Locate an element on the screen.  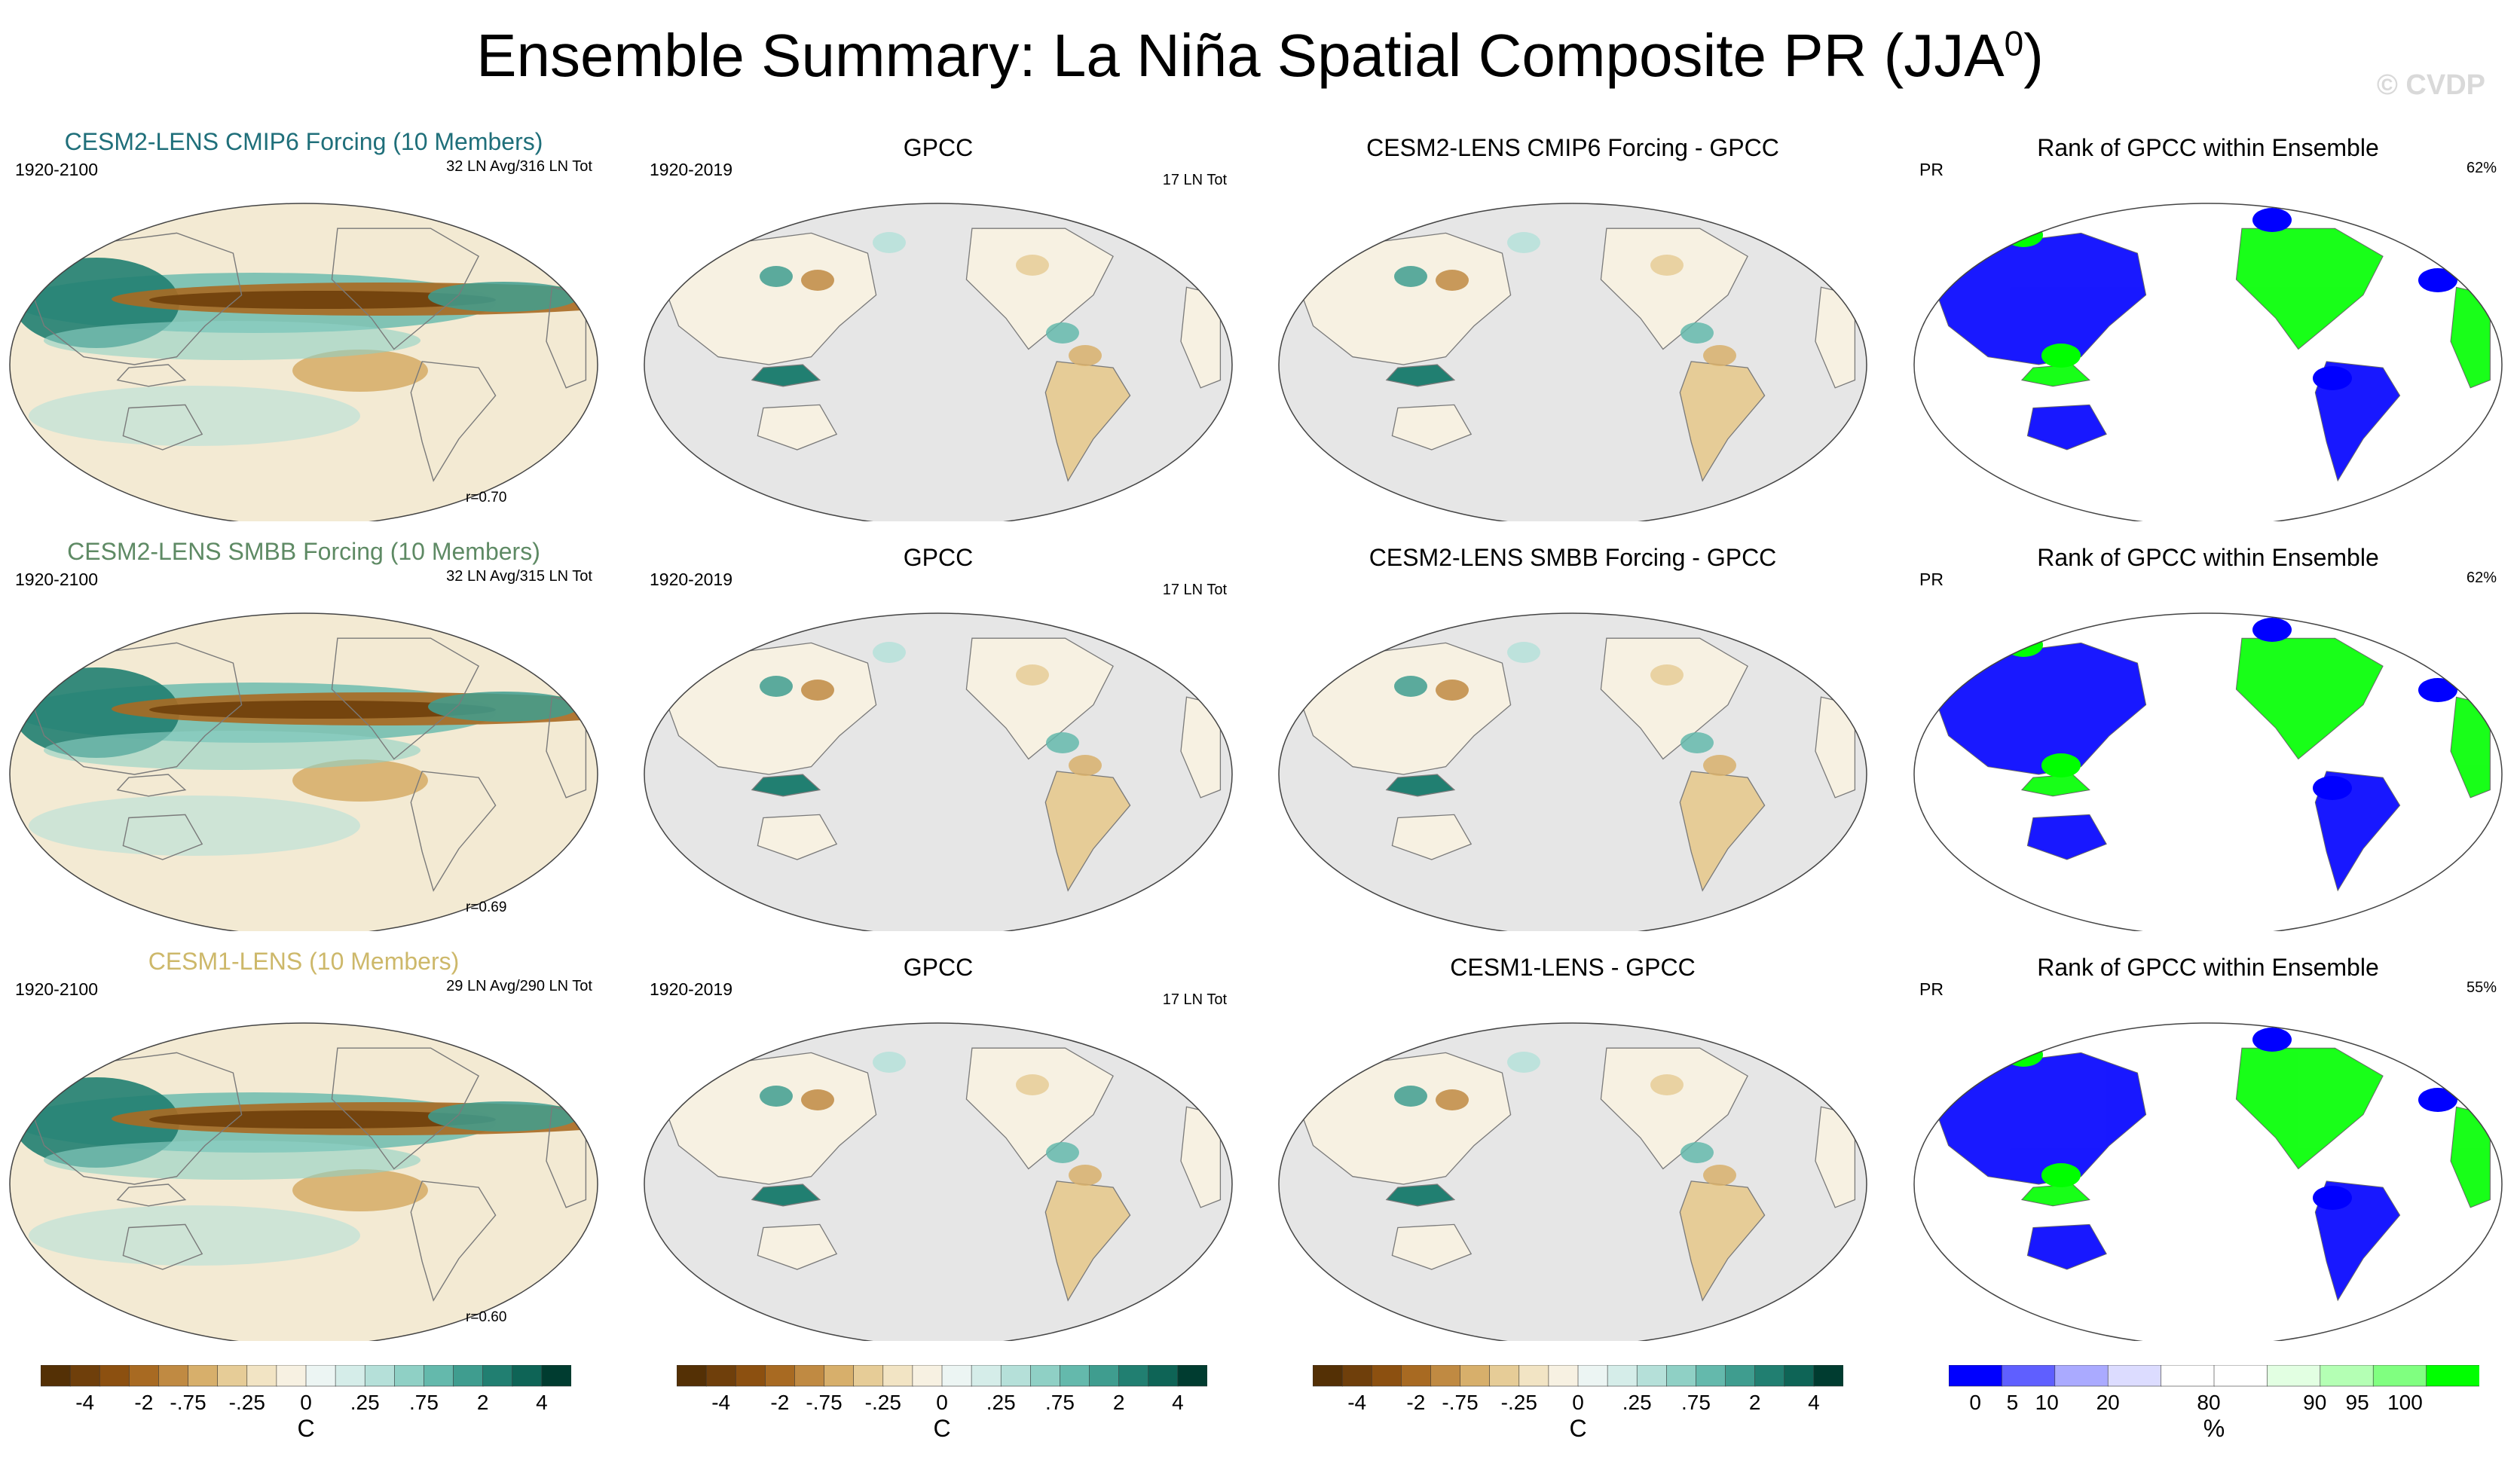
panel-years: 1920-2100 is located at coordinates (56, 579).